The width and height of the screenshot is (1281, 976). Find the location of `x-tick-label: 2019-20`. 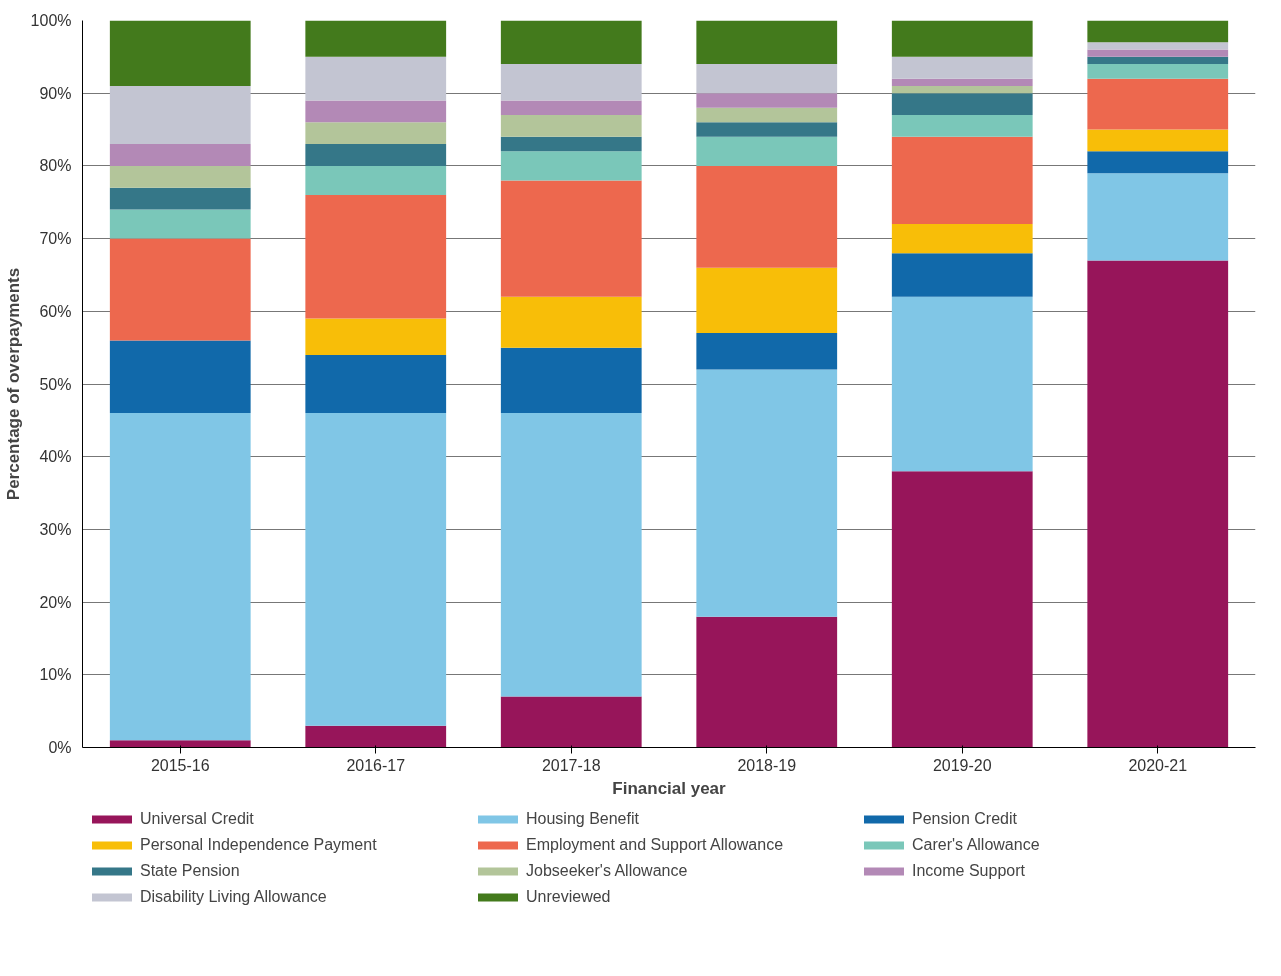

x-tick-label: 2019-20 is located at coordinates (962, 765).